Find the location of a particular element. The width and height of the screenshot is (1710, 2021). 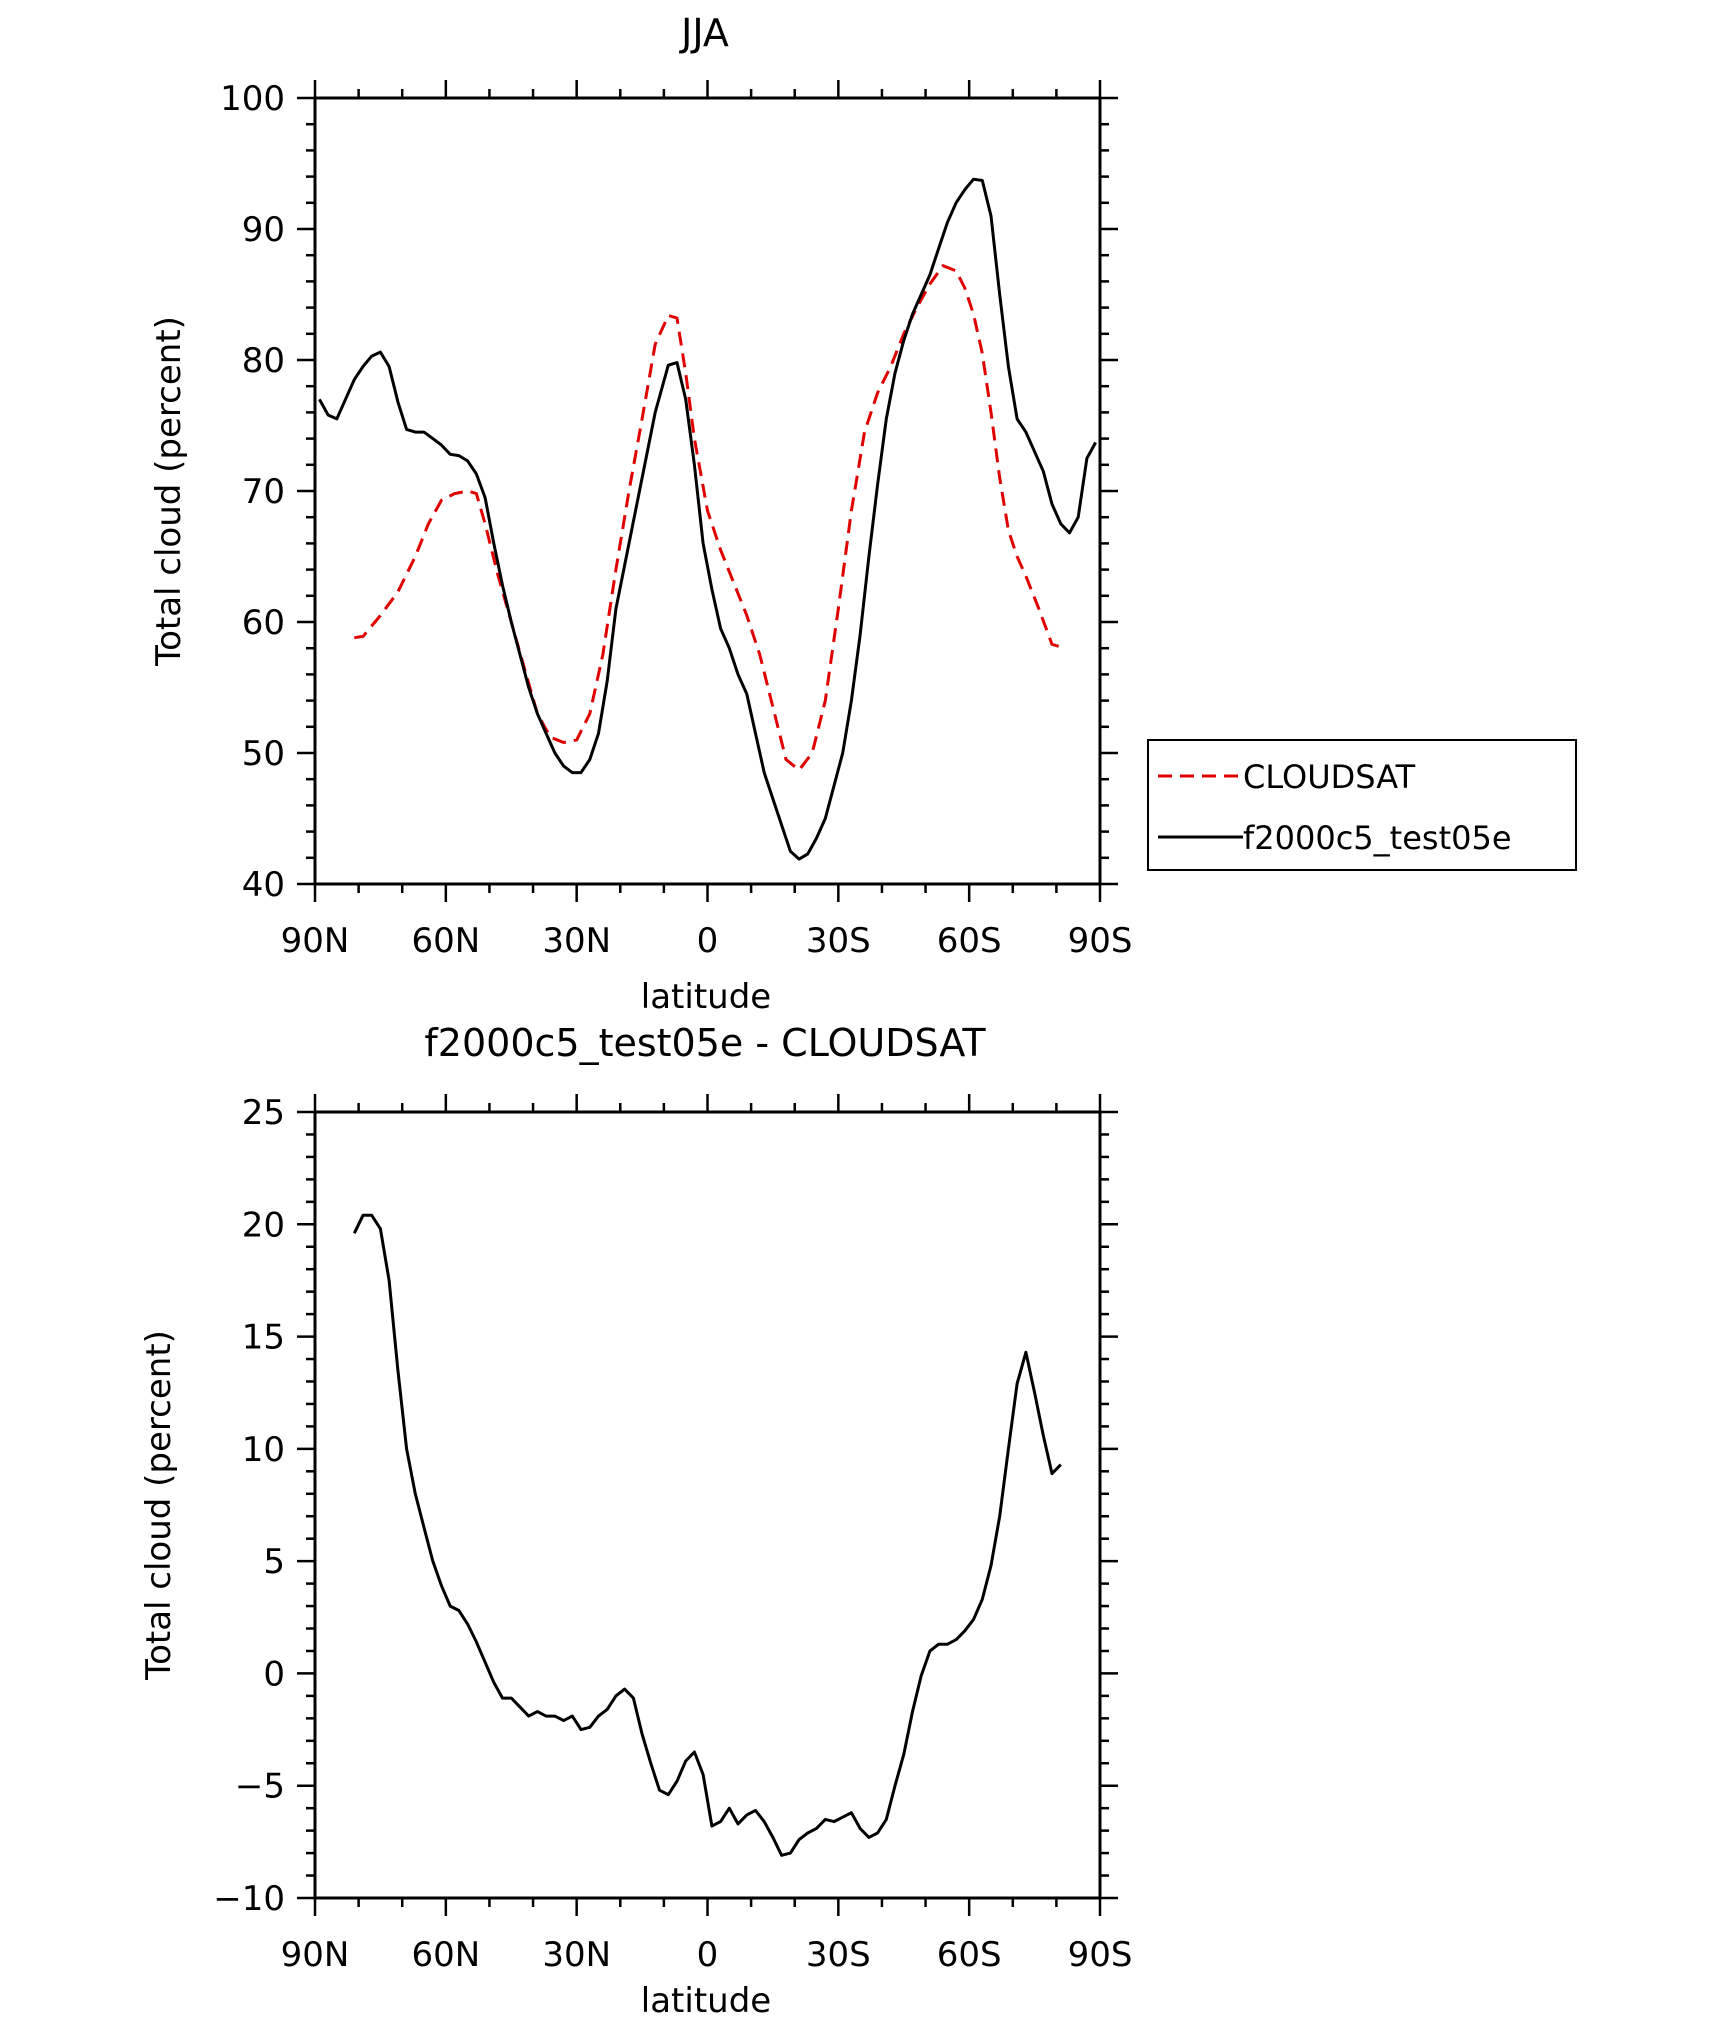

y-tick-labels: 40 50 60 70 80 90 100 is located at coordinates (252, 492).